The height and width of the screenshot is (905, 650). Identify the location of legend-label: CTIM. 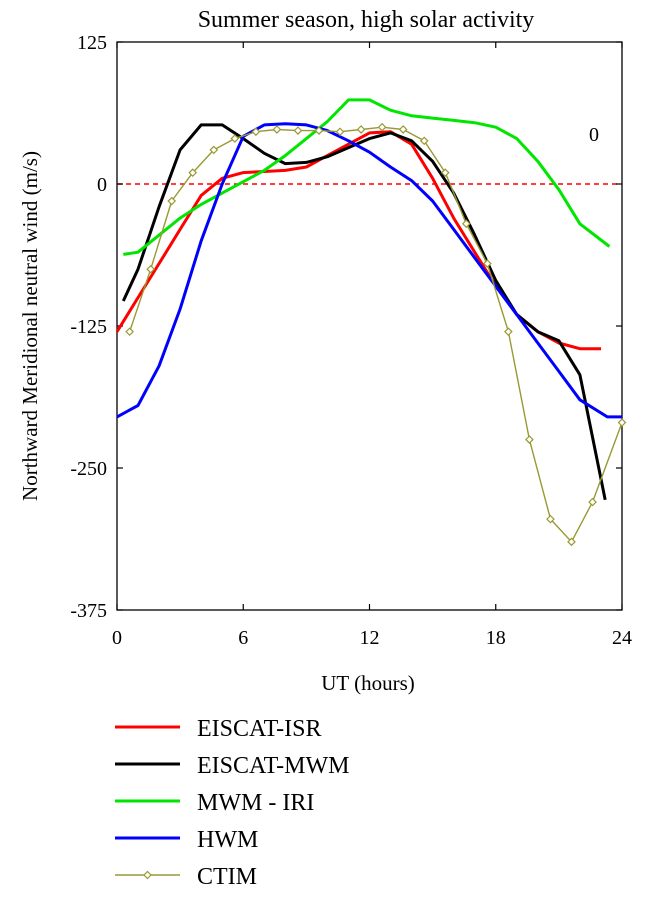
(227, 877).